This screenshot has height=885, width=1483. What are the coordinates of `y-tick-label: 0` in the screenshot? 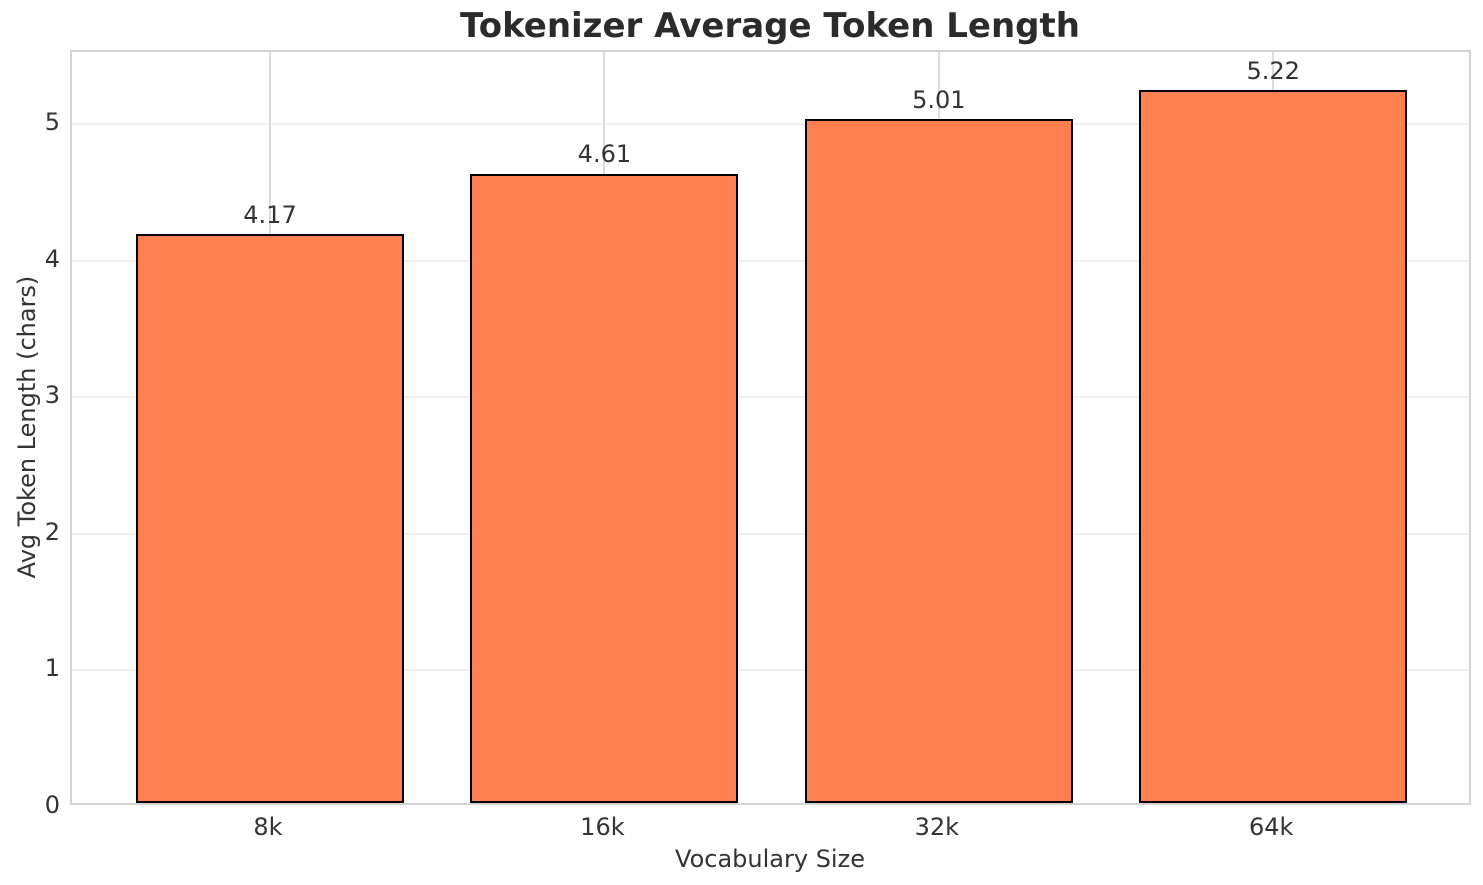 It's located at (52, 805).